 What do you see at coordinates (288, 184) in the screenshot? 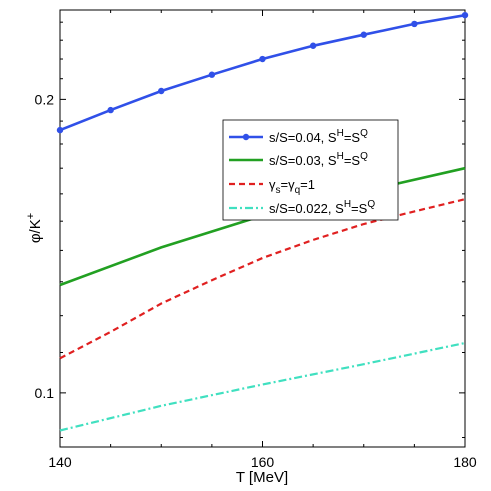
I see `legend-text-mid: =γ` at bounding box center [288, 184].